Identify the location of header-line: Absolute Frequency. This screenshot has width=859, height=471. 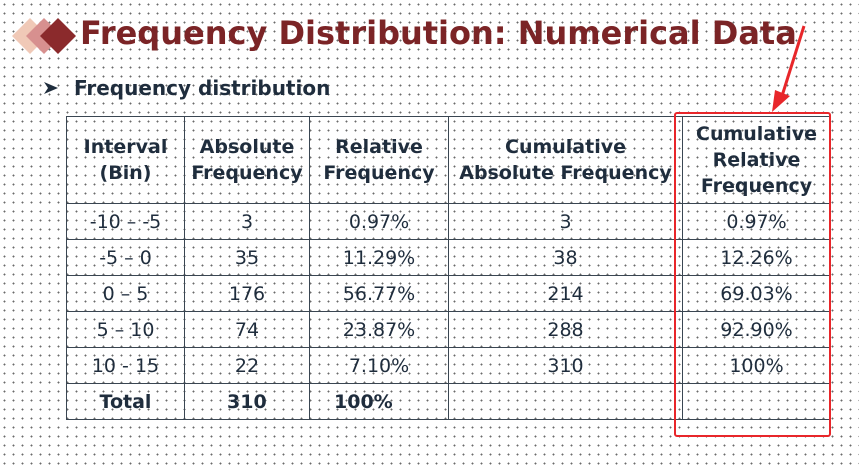
(565, 173).